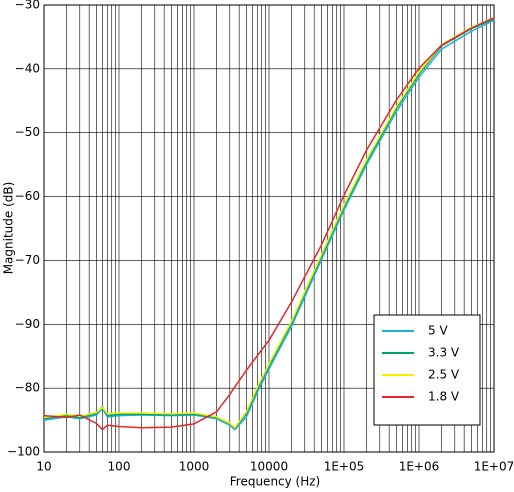 The height and width of the screenshot is (492, 514). I want to click on legend-box, so click(427, 370).